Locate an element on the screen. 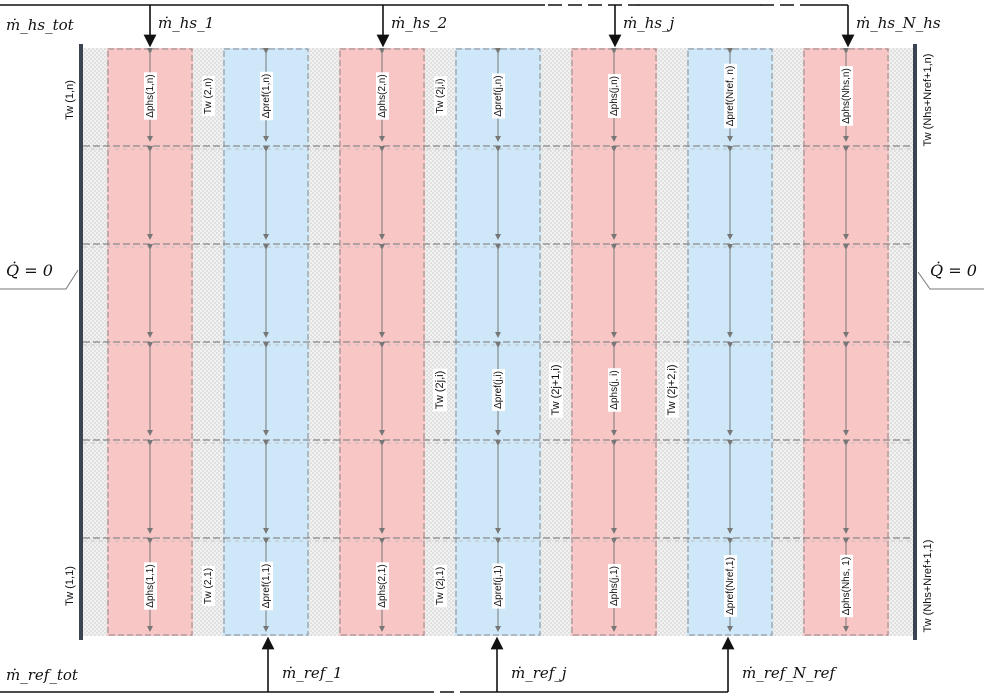  wall-label-middle: Tw (2j,i) is located at coordinates (440, 390).